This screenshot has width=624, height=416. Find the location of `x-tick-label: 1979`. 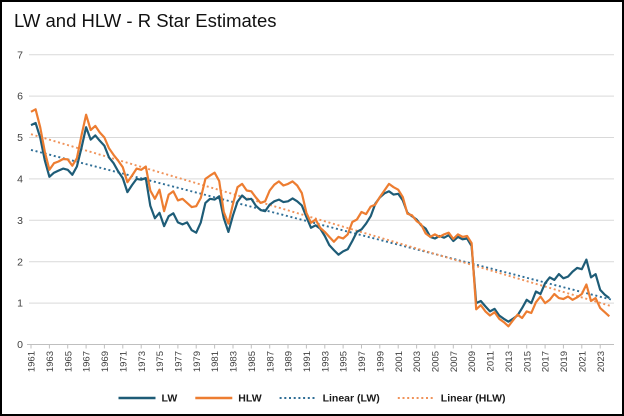

x-tick-label: 1979 is located at coordinates (197, 361).